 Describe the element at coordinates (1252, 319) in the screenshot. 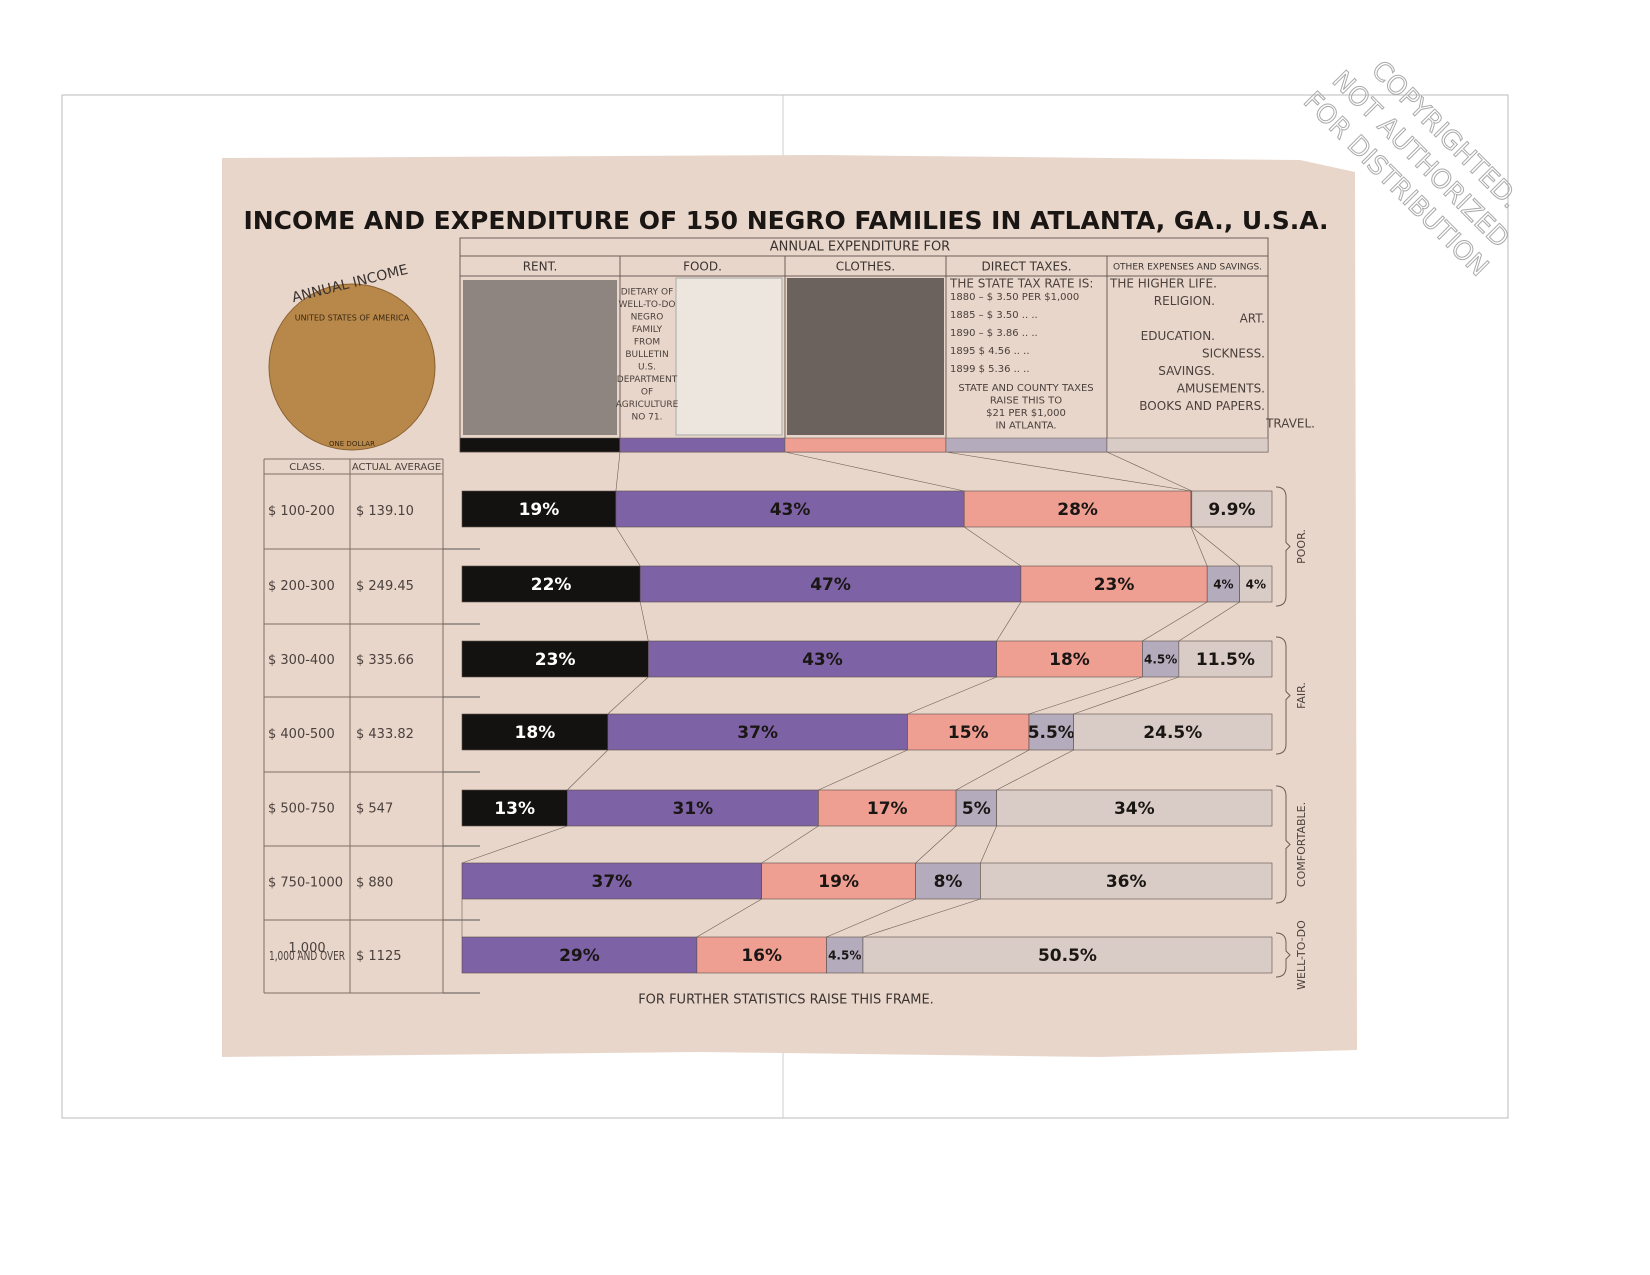

I see `panel-text: ART.` at that location.